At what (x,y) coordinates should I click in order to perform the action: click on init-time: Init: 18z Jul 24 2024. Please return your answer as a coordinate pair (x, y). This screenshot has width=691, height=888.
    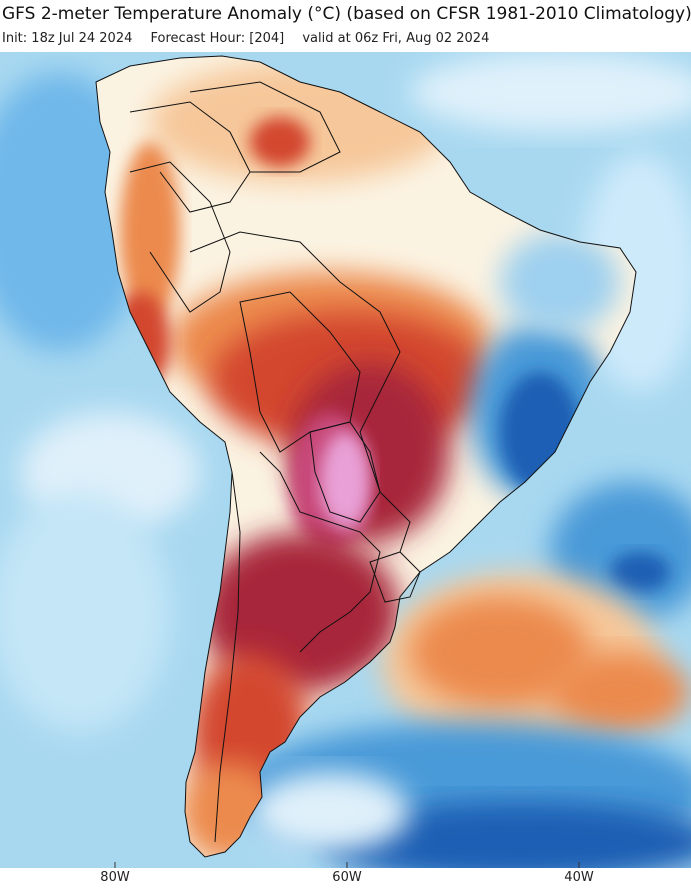
    Looking at the image, I should click on (67, 38).